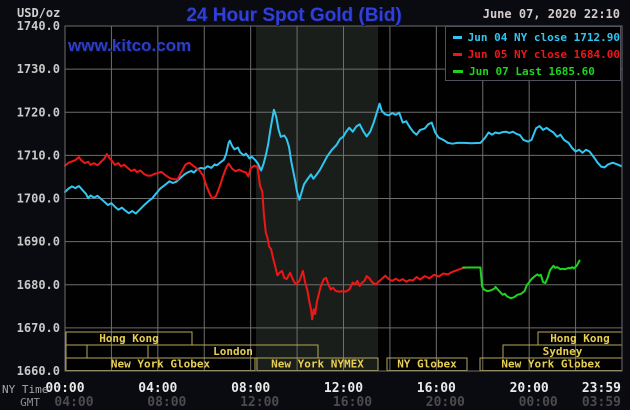  I want to click on ny-time-tick: 12:00, so click(343, 388).